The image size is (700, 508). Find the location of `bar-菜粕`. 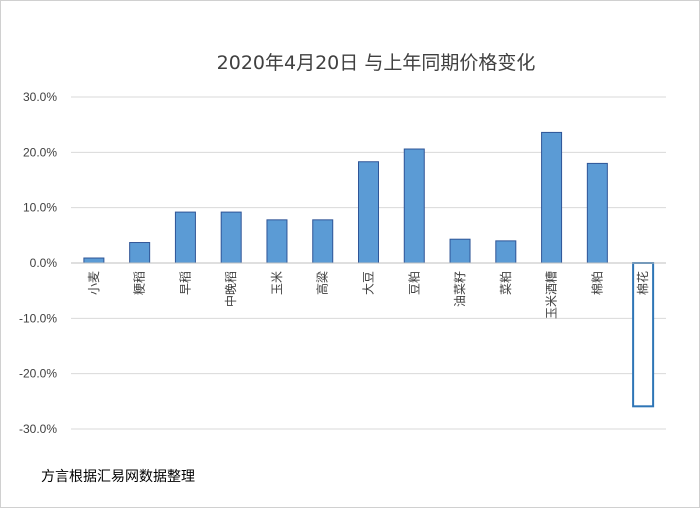

bar-菜粕 is located at coordinates (506, 252).